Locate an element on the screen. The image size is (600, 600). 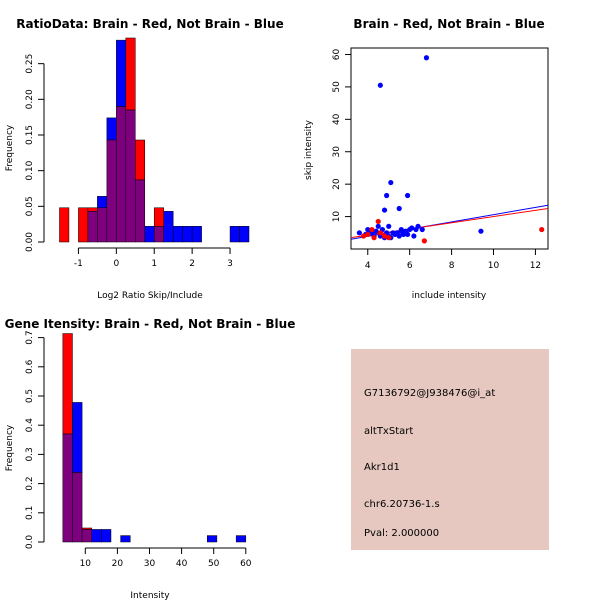
scatter-x-tick-label: 6 is located at coordinates (410, 266).